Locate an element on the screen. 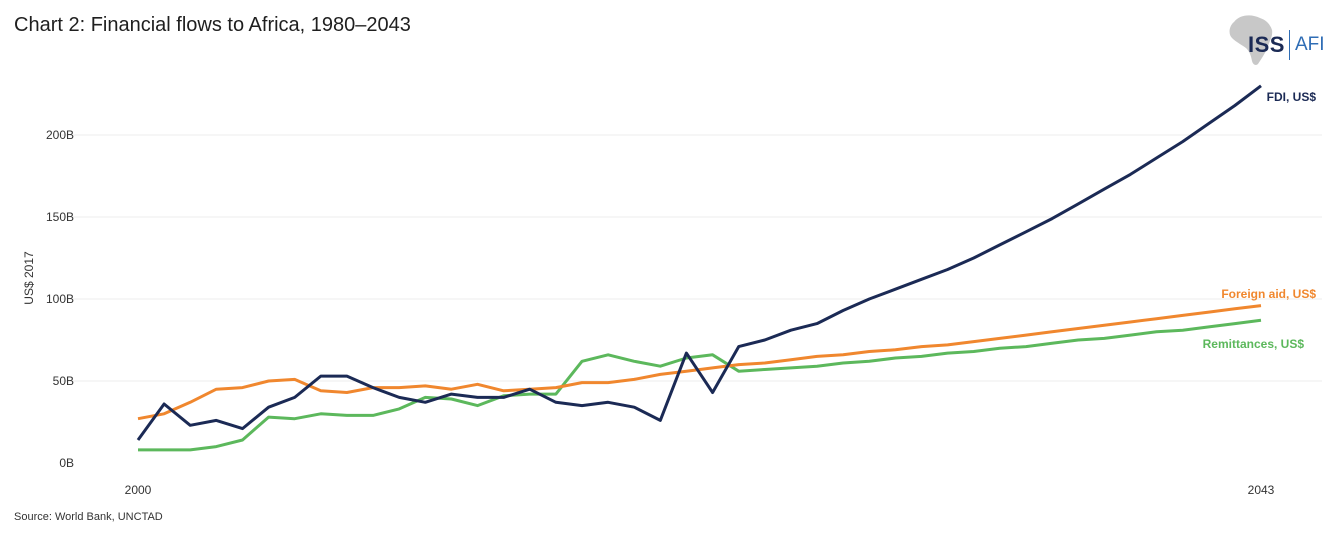 The height and width of the screenshot is (543, 1329). series-label-fdi: FDI, US$ is located at coordinates (1292, 97).